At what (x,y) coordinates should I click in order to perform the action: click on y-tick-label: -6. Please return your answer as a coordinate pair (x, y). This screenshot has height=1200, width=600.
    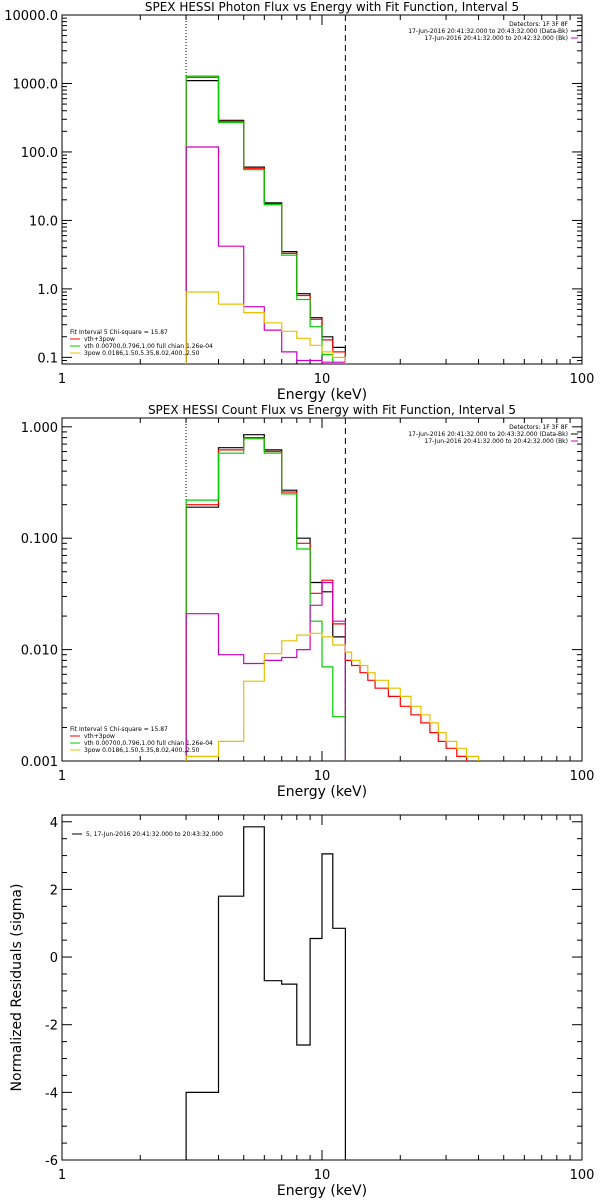
    Looking at the image, I should click on (51, 1161).